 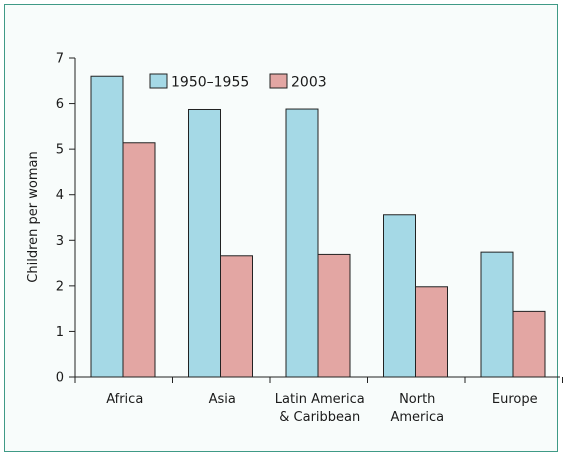 What do you see at coordinates (124, 399) in the screenshot?
I see `x-category-label: Africa` at bounding box center [124, 399].